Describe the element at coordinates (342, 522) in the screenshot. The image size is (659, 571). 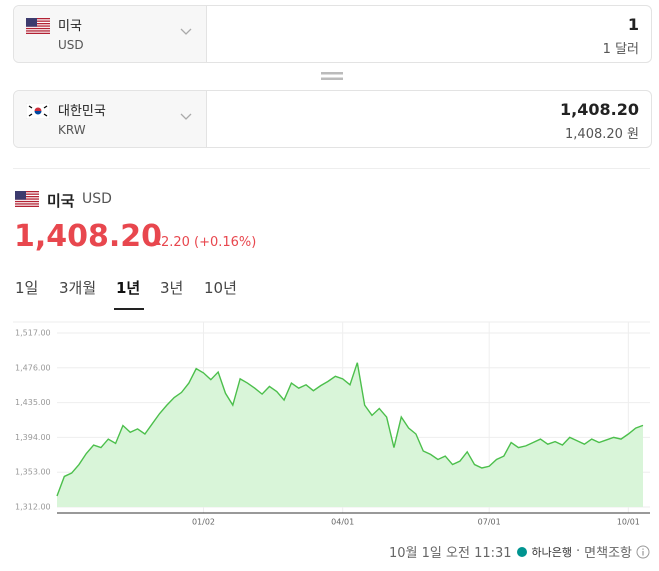
I see `x-tick-label: 04/01` at that location.